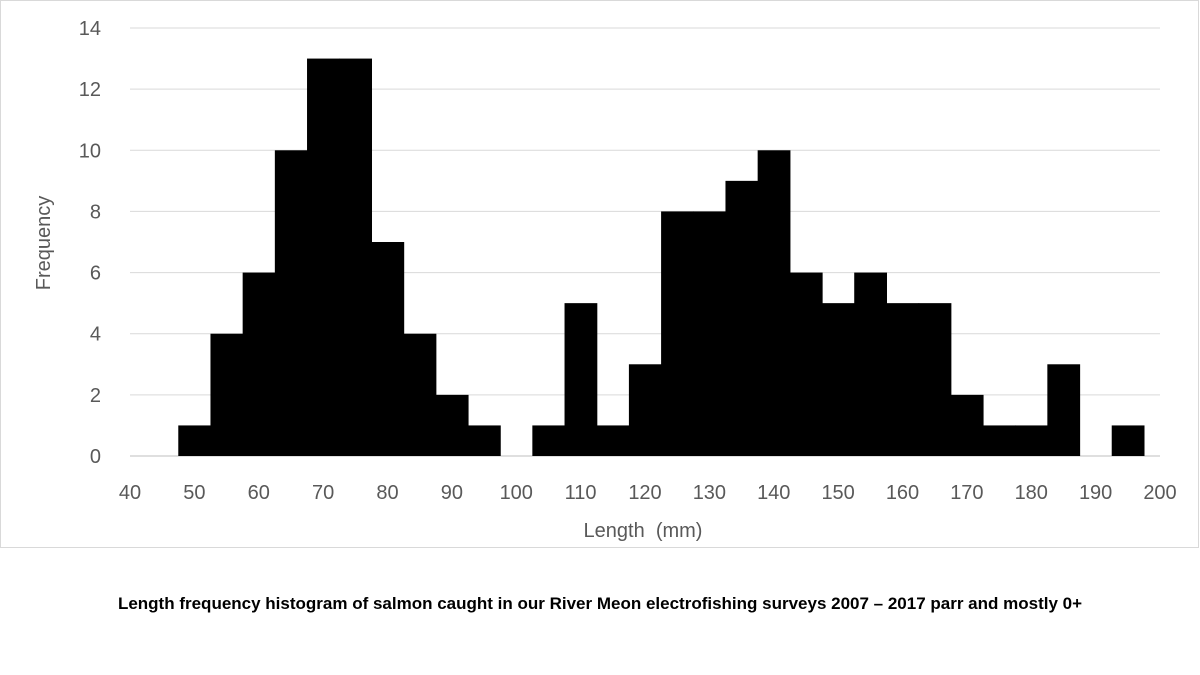 The height and width of the screenshot is (675, 1200). I want to click on y-axis-title: Frequency, so click(44, 243).